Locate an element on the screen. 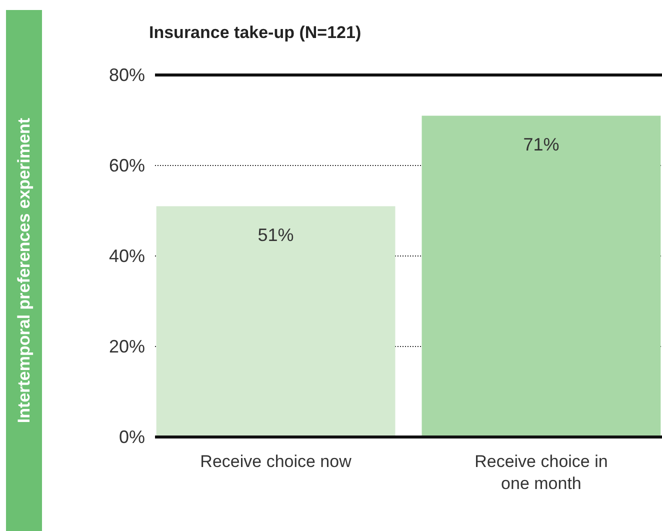 Image resolution: width=662 pixels, height=531 pixels. y-tick-label: 0% is located at coordinates (131, 437).